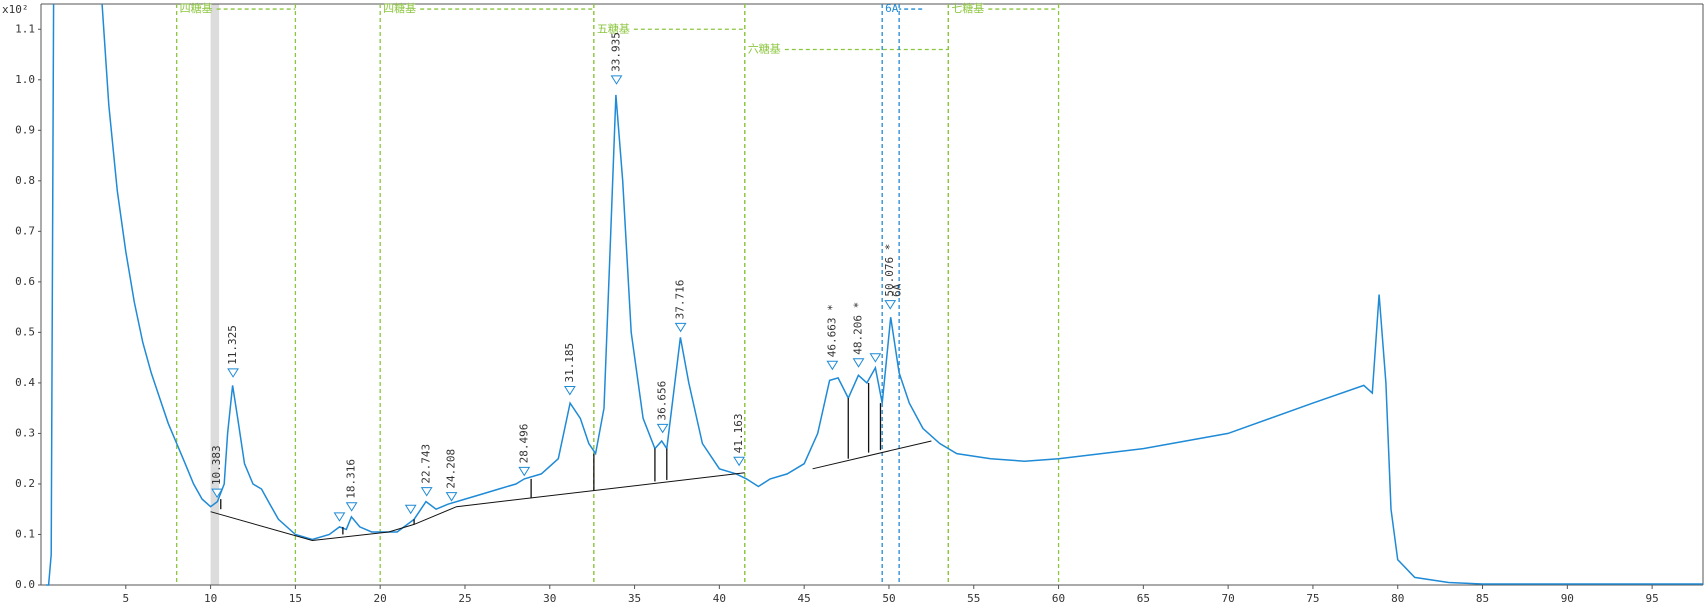 The width and height of the screenshot is (1708, 614). I want to click on x-tick-label: 60, so click(1058, 598).